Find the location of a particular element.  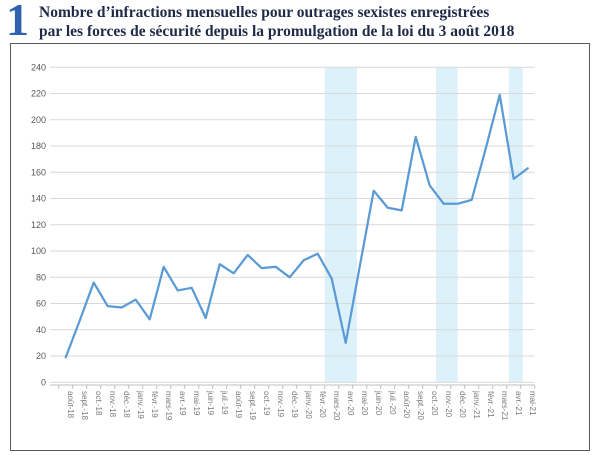

x-axis-tick-label: mars-20 is located at coordinates (336, 406).